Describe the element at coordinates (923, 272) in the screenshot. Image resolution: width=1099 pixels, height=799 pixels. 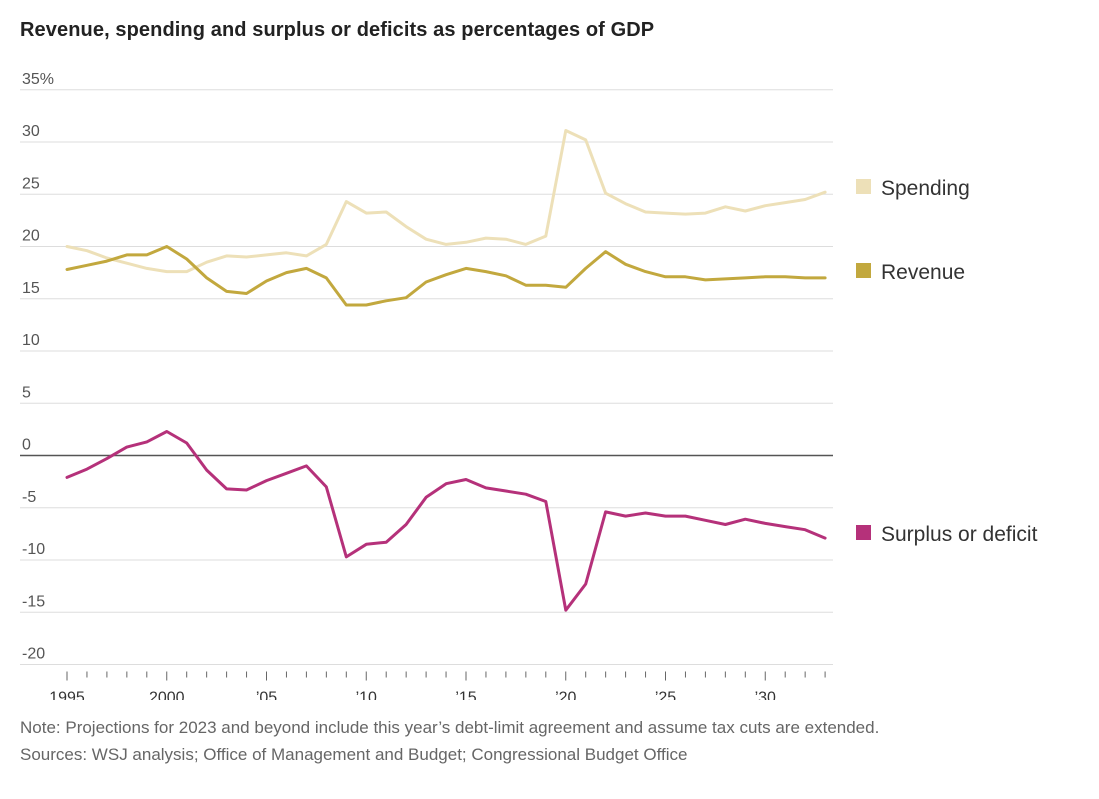
I see `revenue-legend-label: Revenue` at that location.